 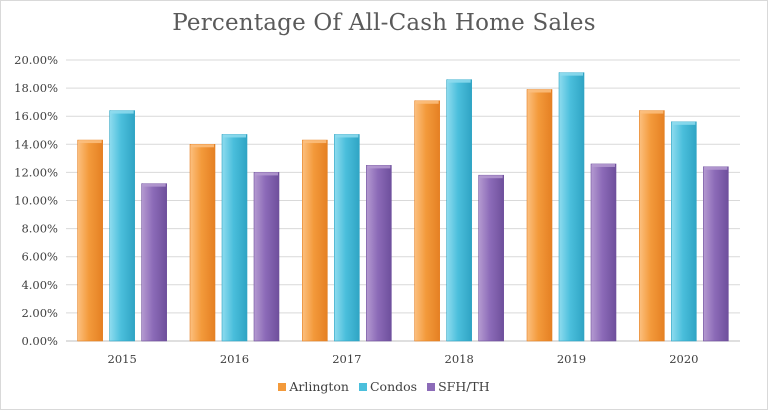 What do you see at coordinates (464, 386) in the screenshot?
I see `legend-label: SFH/TH` at bounding box center [464, 386].